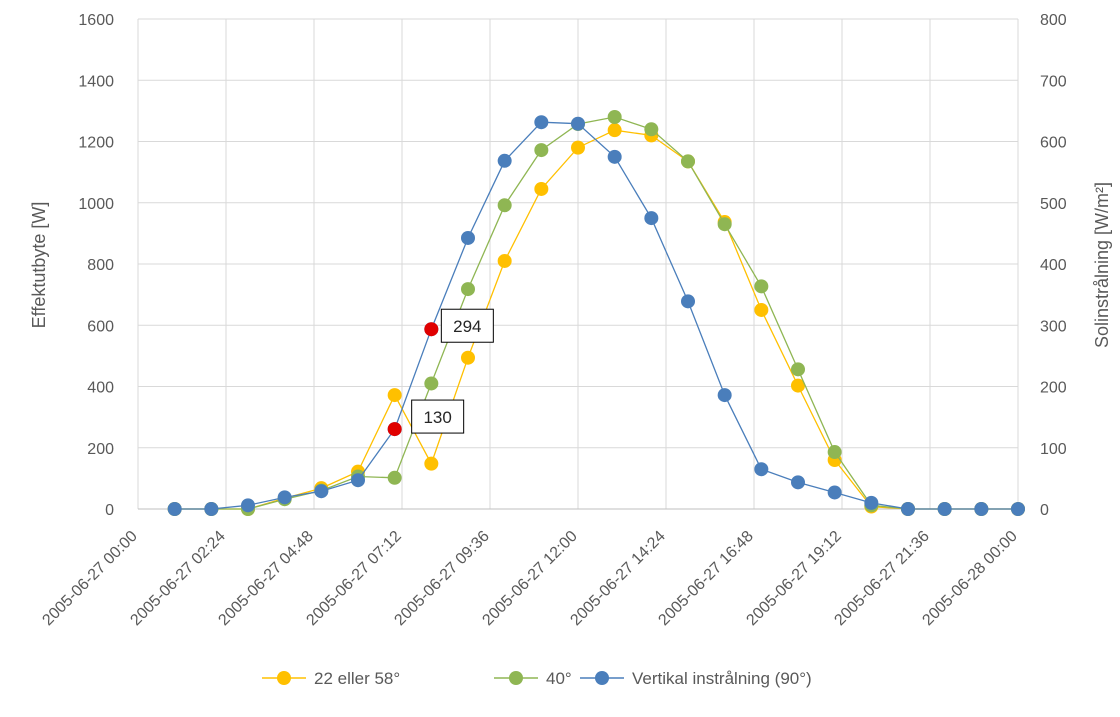 Image resolution: width=1120 pixels, height=717 pixels. What do you see at coordinates (96, 204) in the screenshot?
I see `y-tick-label: 1000` at bounding box center [96, 204].